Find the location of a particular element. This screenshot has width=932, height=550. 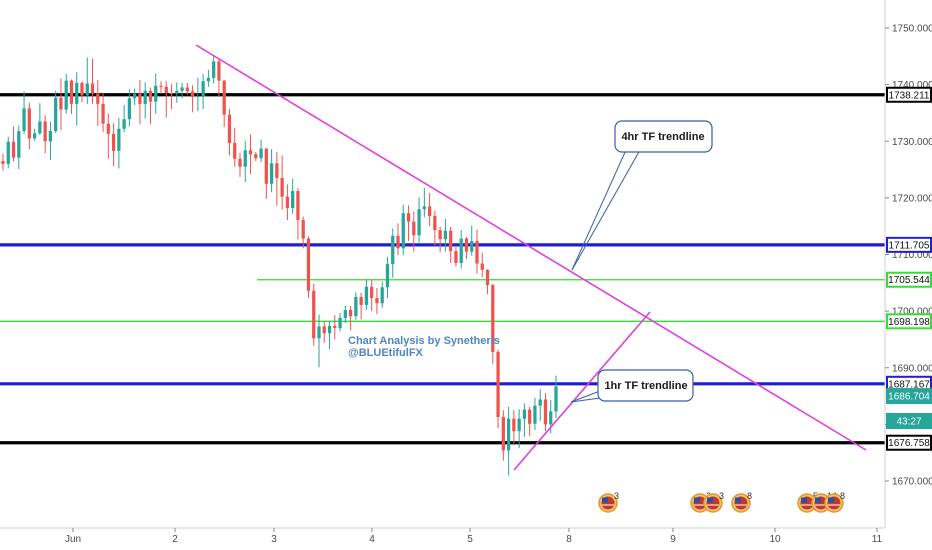

level-tag-label: 1738.211 is located at coordinates (909, 95).